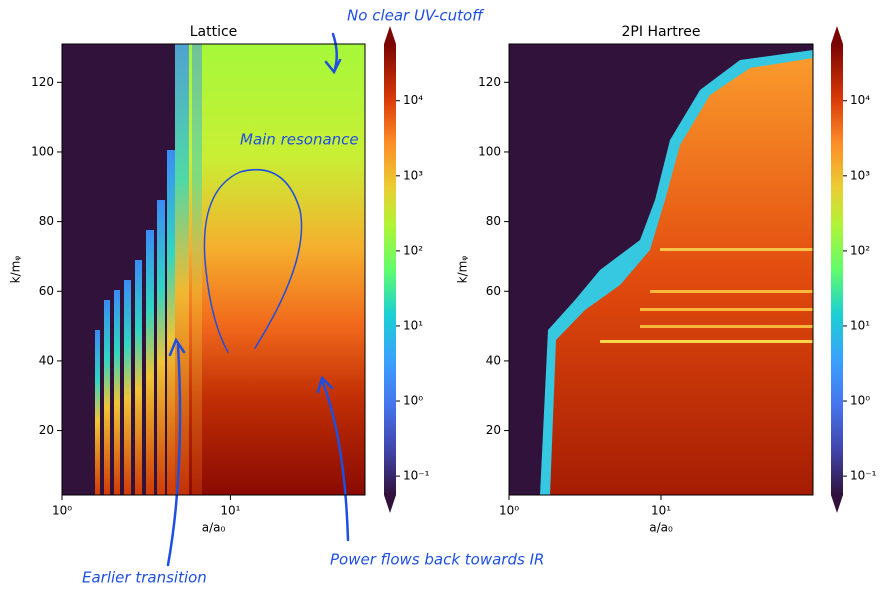  What do you see at coordinates (299, 140) in the screenshot?
I see `annotation: Main resonance` at bounding box center [299, 140].